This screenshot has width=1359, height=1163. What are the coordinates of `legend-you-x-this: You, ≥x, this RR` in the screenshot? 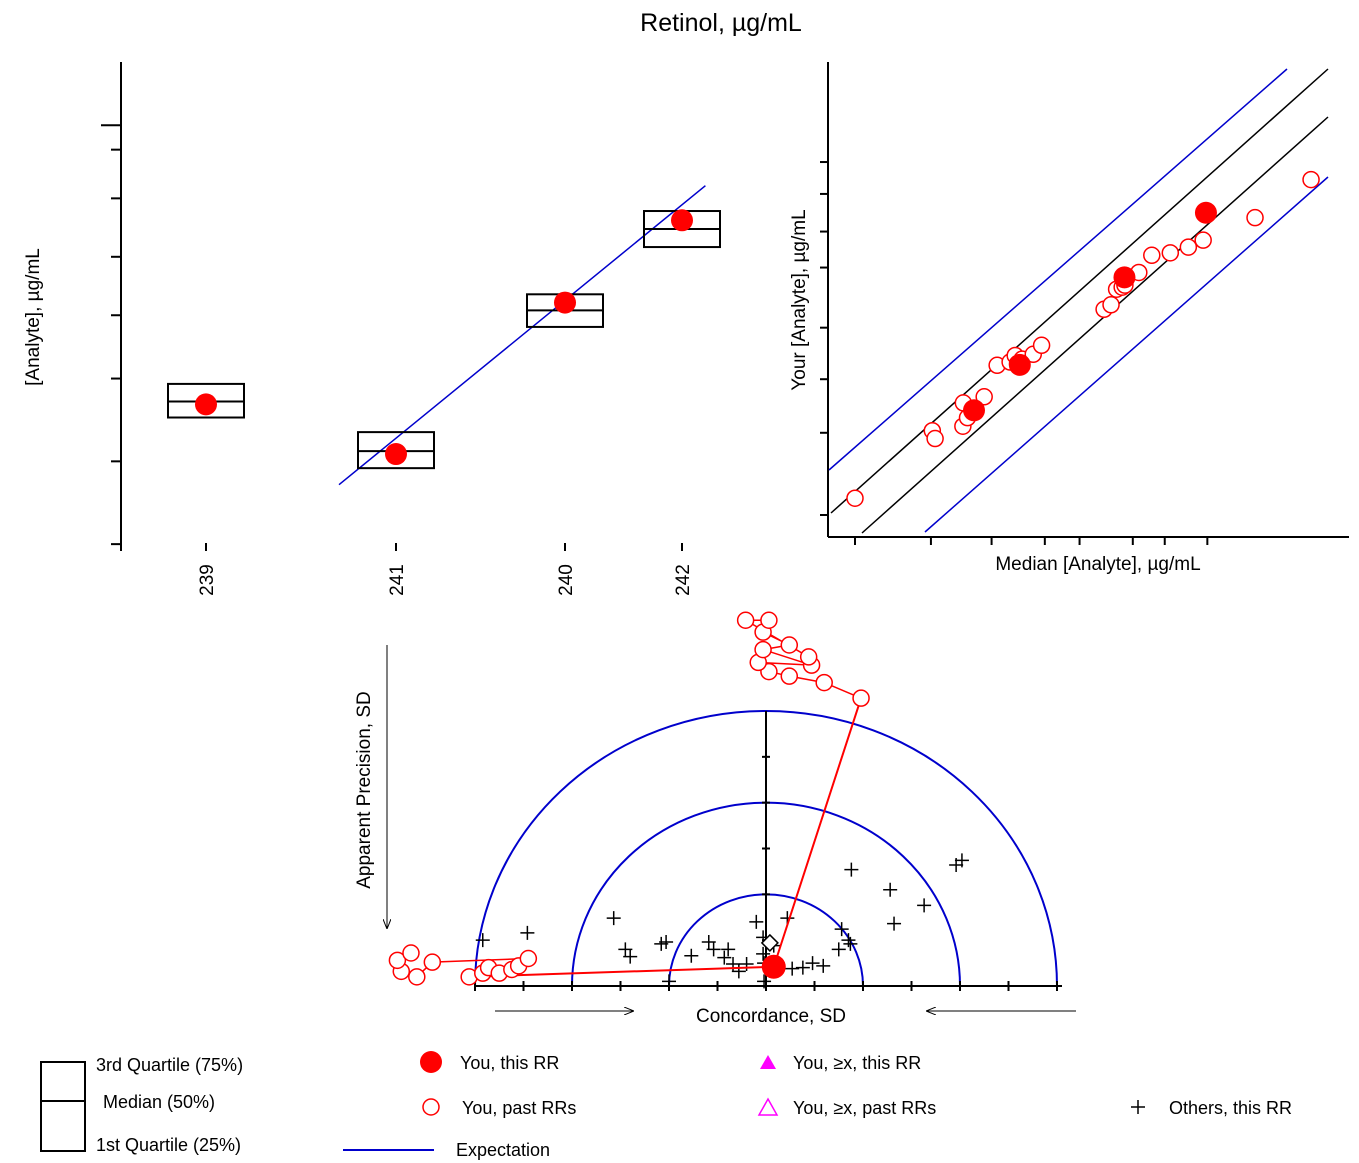 It's located at (857, 1063).